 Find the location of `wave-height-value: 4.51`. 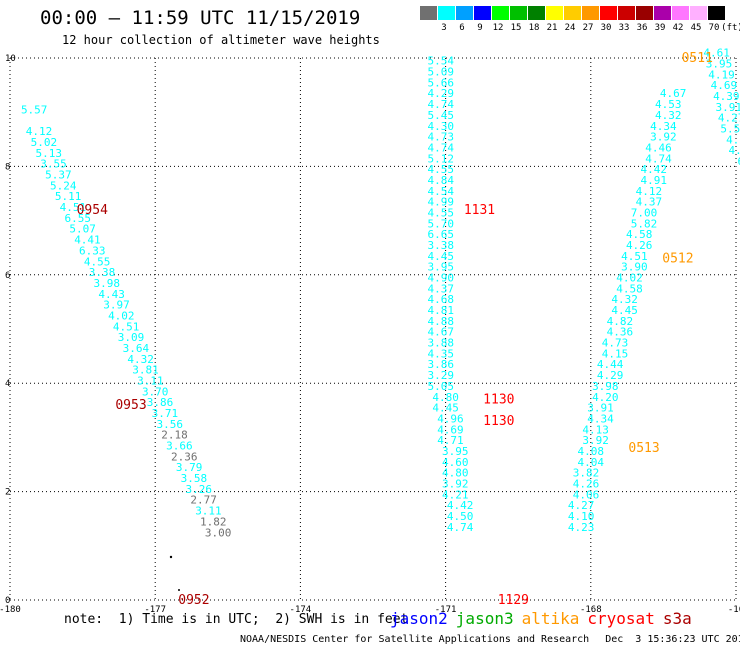

wave-height-value: 4.51 is located at coordinates (73, 207).